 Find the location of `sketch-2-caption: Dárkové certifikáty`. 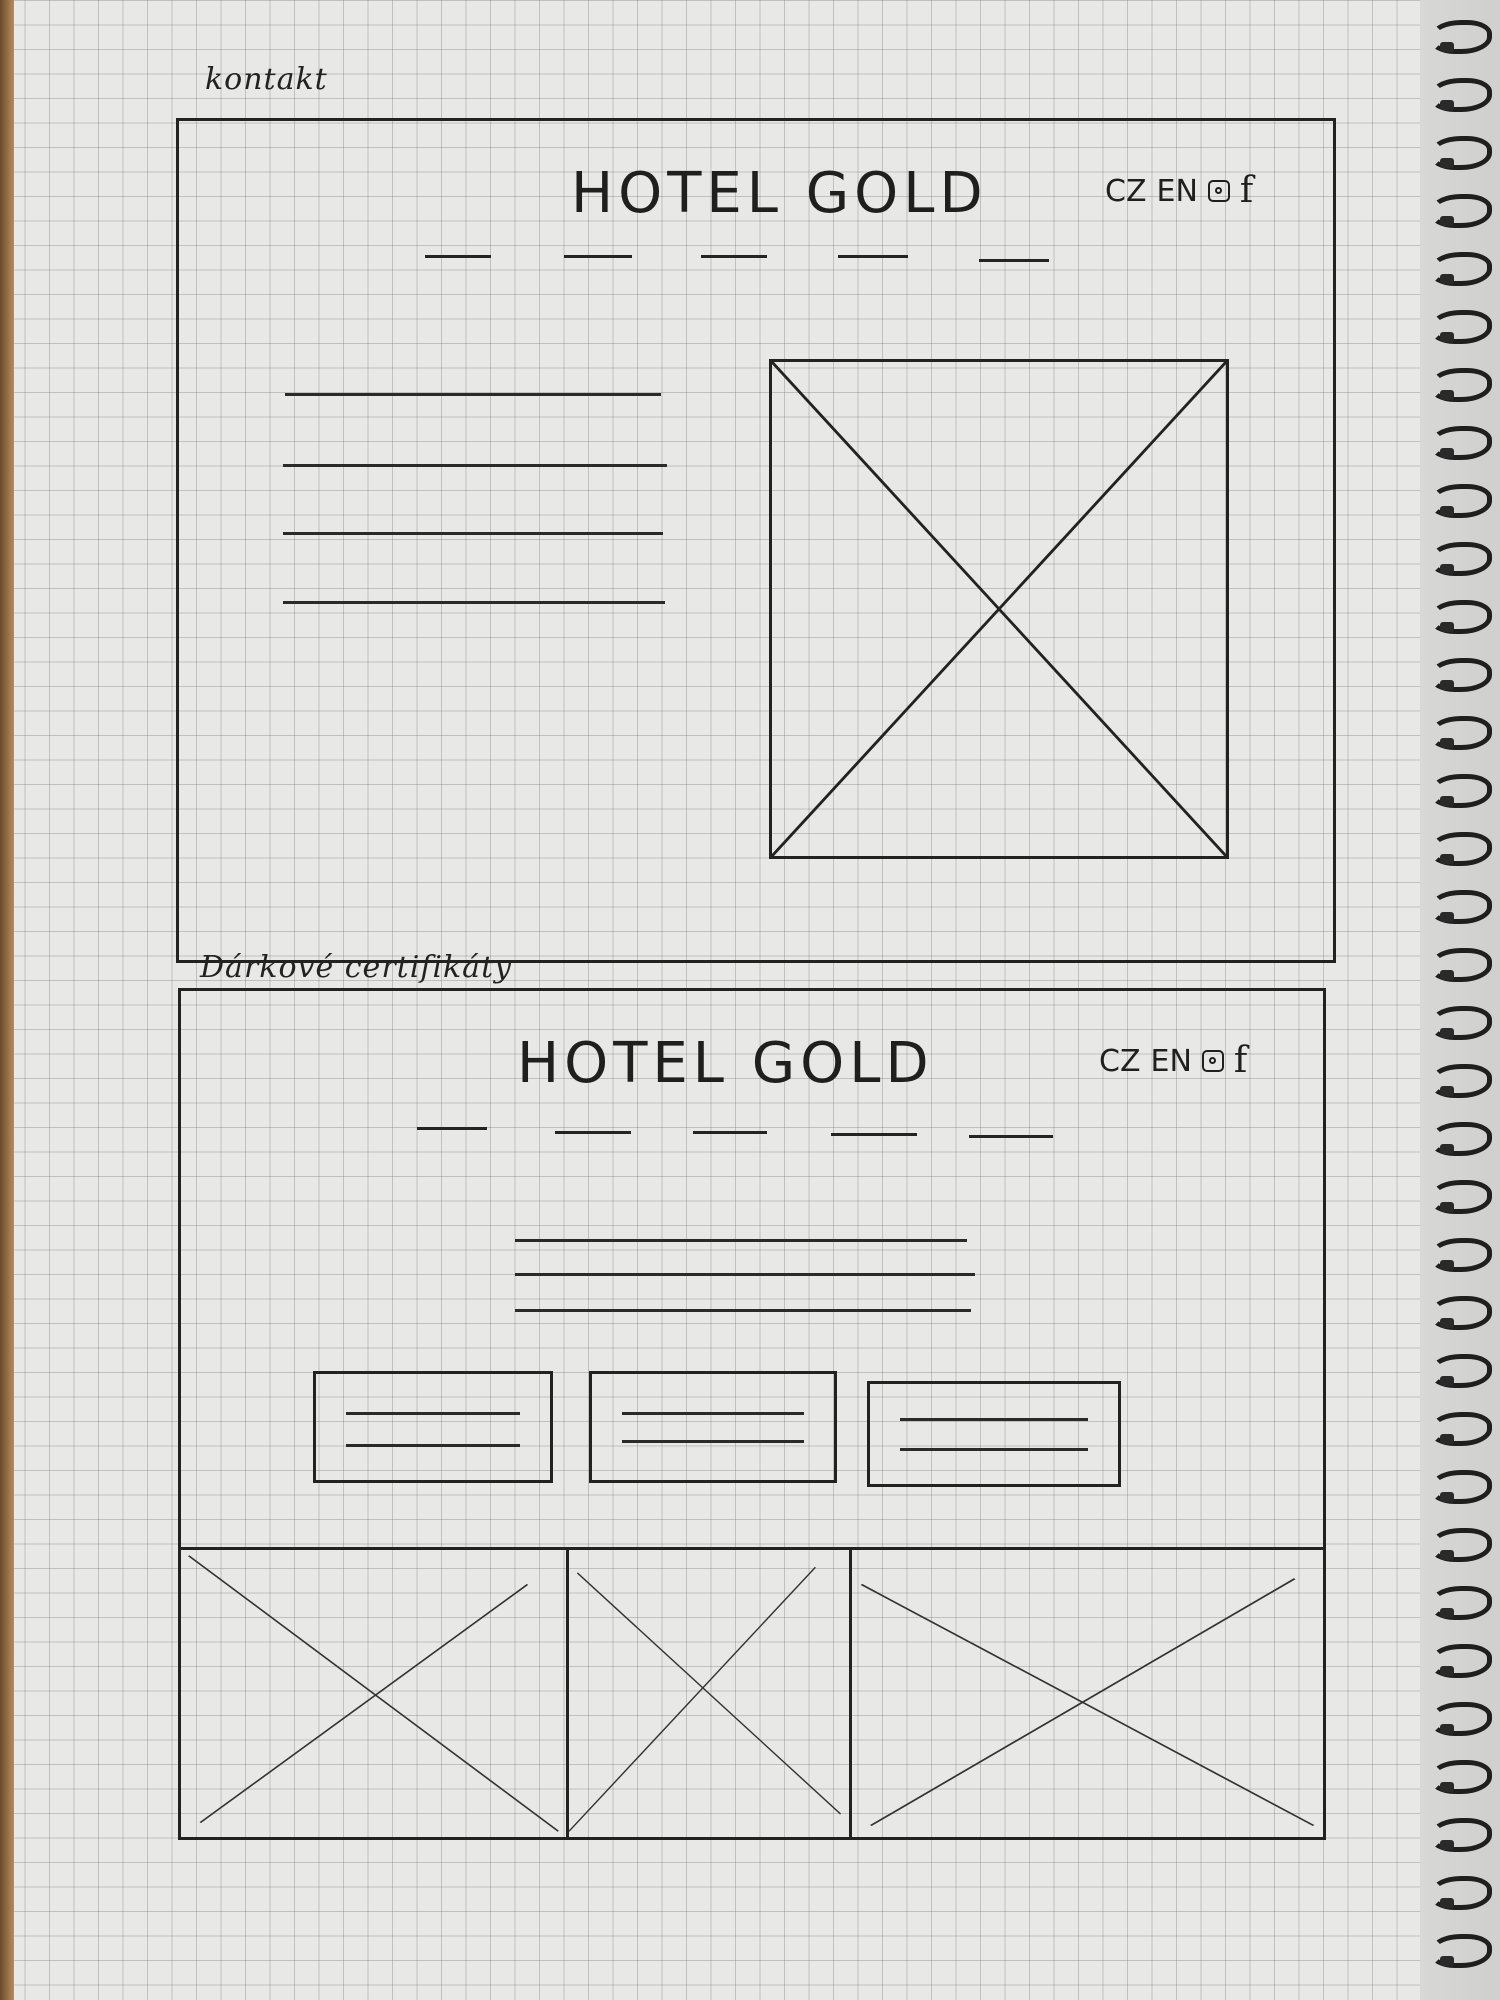

sketch-2-caption: Dárkové certifikáty is located at coordinates (356, 967).